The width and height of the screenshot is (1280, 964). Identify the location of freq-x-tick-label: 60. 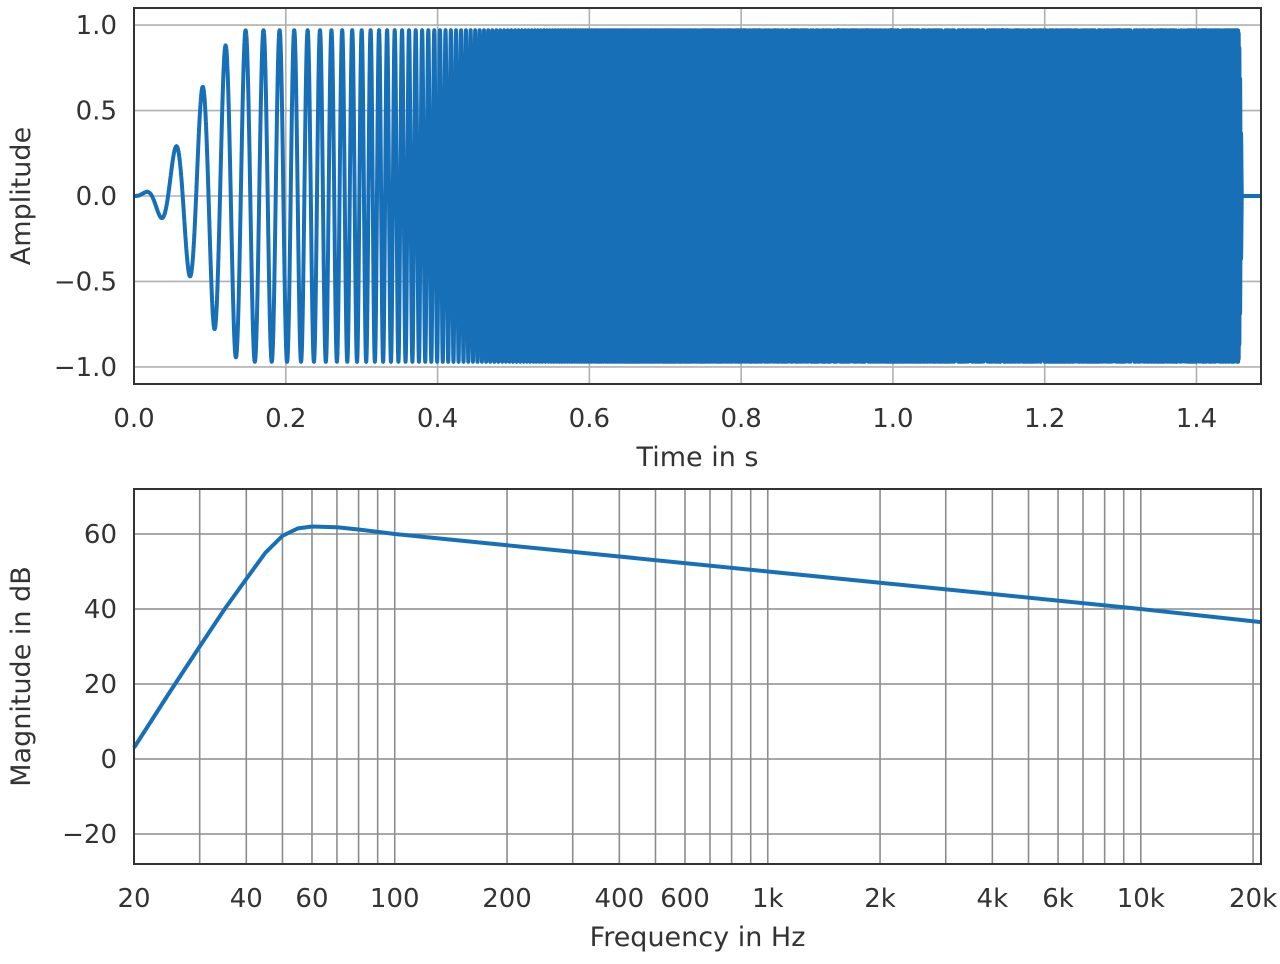
(311, 899).